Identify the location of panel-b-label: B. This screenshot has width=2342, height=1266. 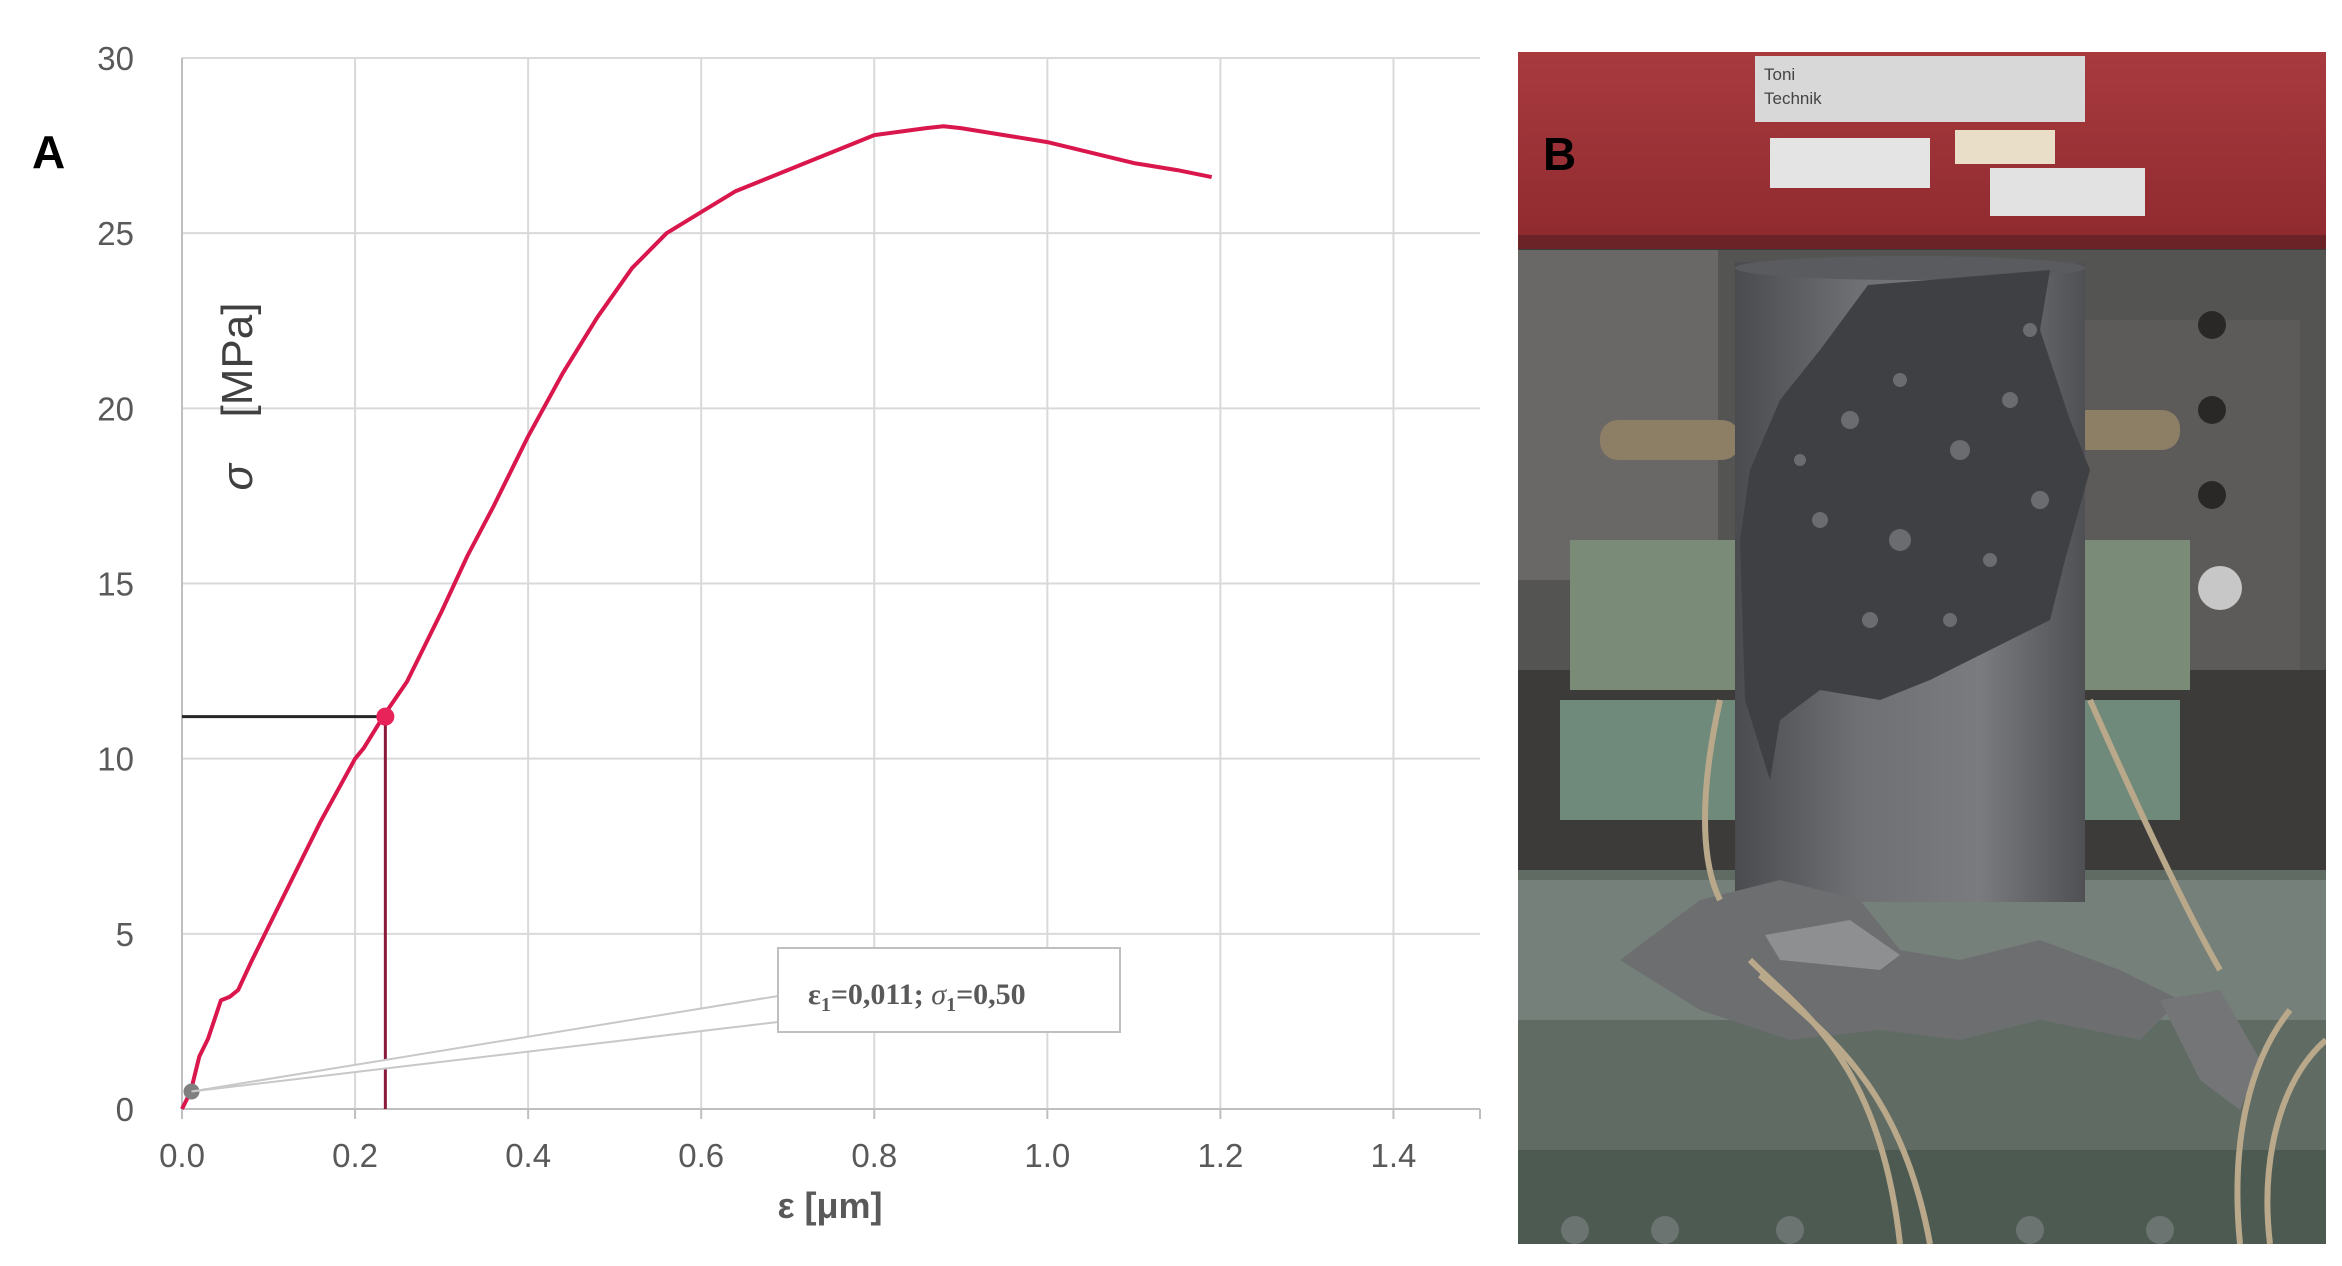
(1559, 154).